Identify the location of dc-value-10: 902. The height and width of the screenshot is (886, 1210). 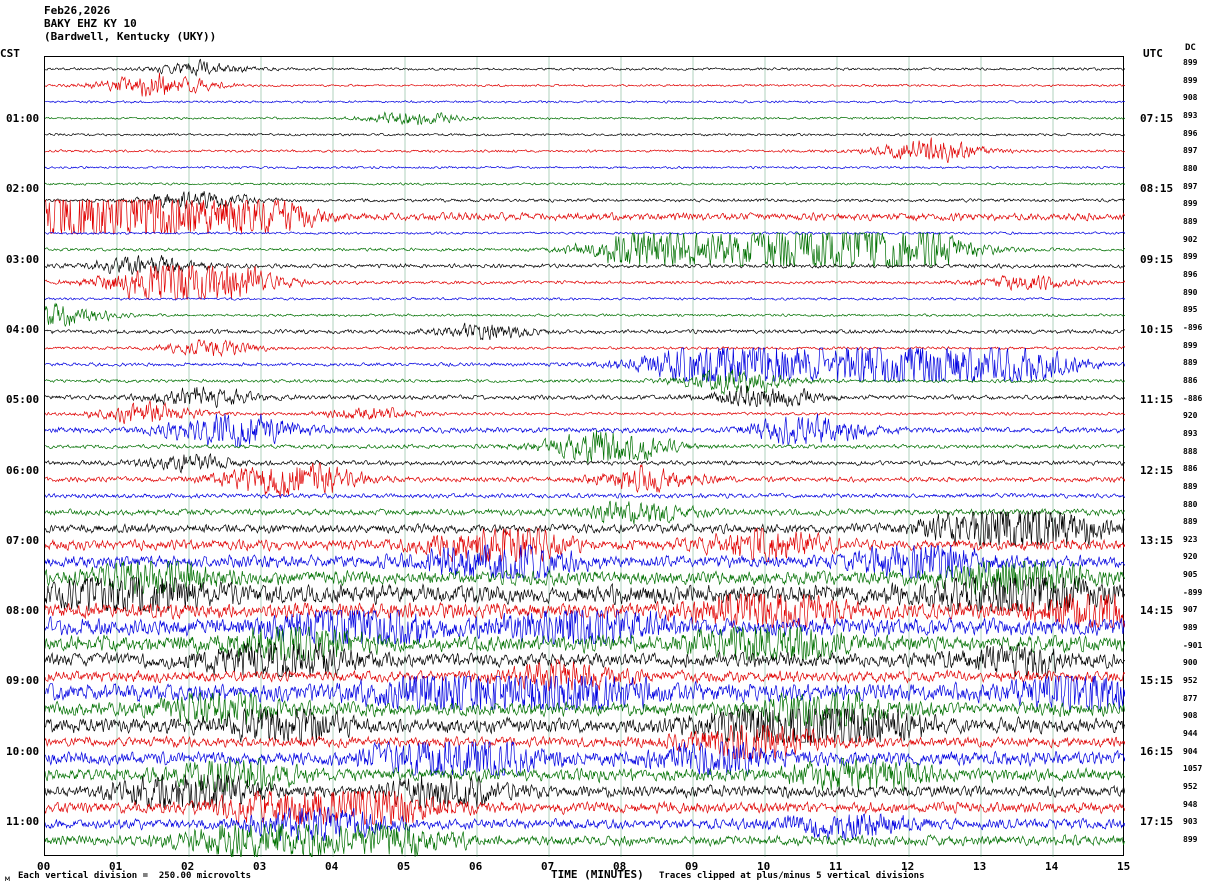
(1190, 239).